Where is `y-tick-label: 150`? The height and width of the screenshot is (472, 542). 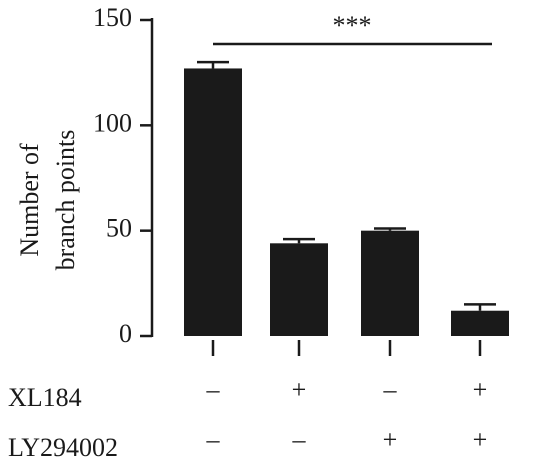 y-tick-label: 150 is located at coordinates (112, 17).